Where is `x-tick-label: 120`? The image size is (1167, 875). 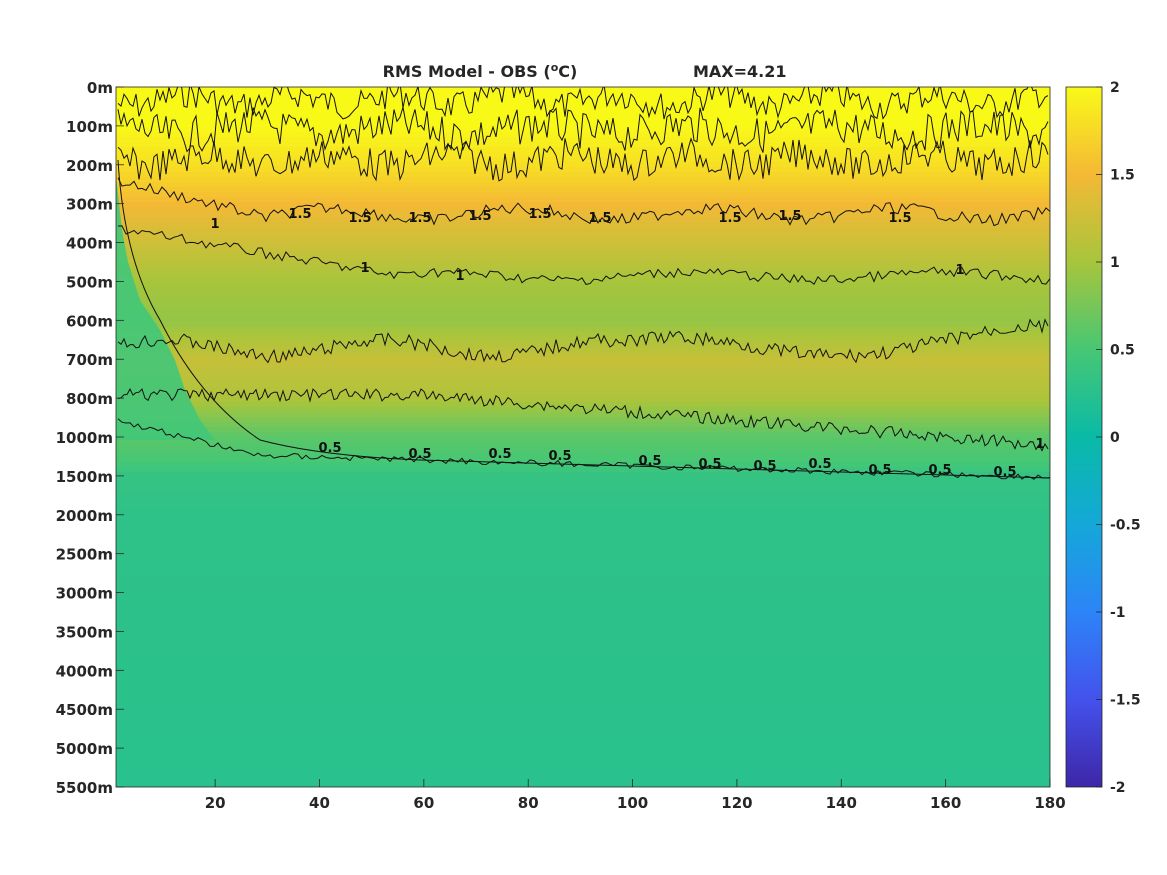 x-tick-label: 120 is located at coordinates (736, 803).